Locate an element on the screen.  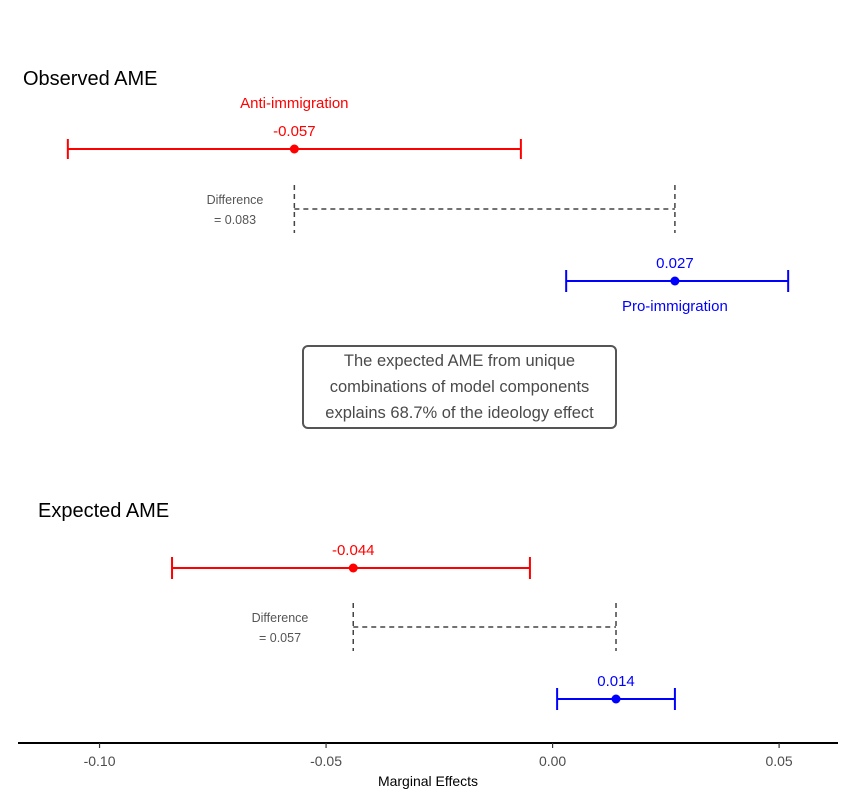
expected-anti-estimate-label: -0.044 is located at coordinates (353, 550).